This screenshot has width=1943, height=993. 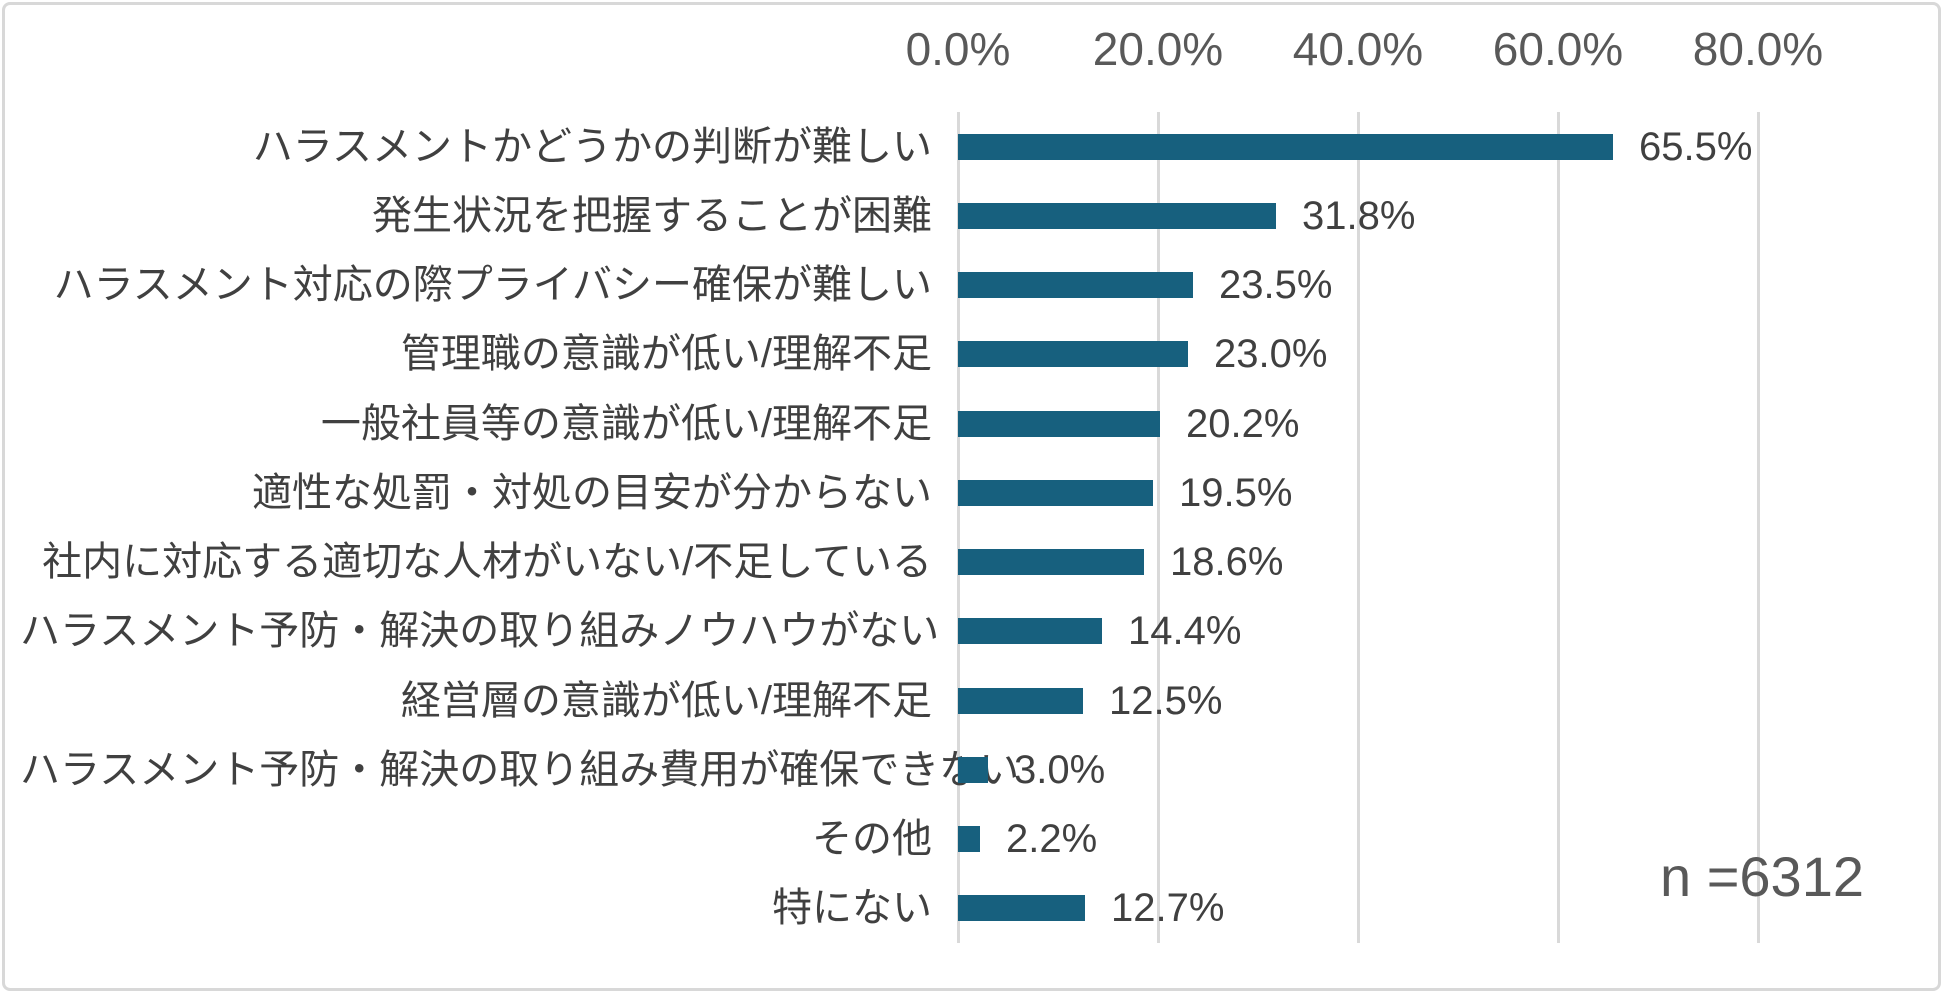 I want to click on sample-size-label: n =6312, so click(x=1762, y=876).